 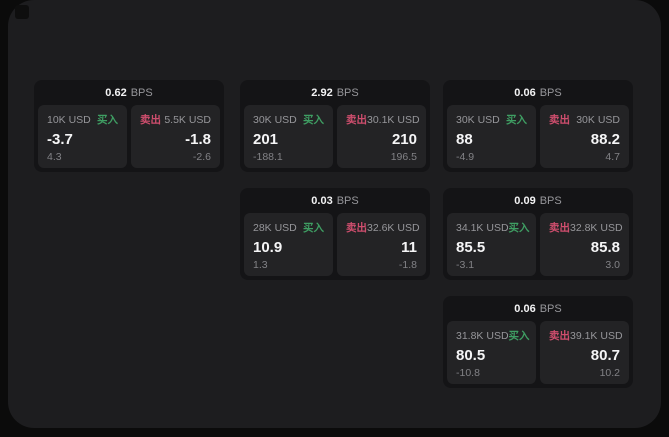 What do you see at coordinates (612, 156) in the screenshot?
I see `sell-delta: 4.7` at bounding box center [612, 156].